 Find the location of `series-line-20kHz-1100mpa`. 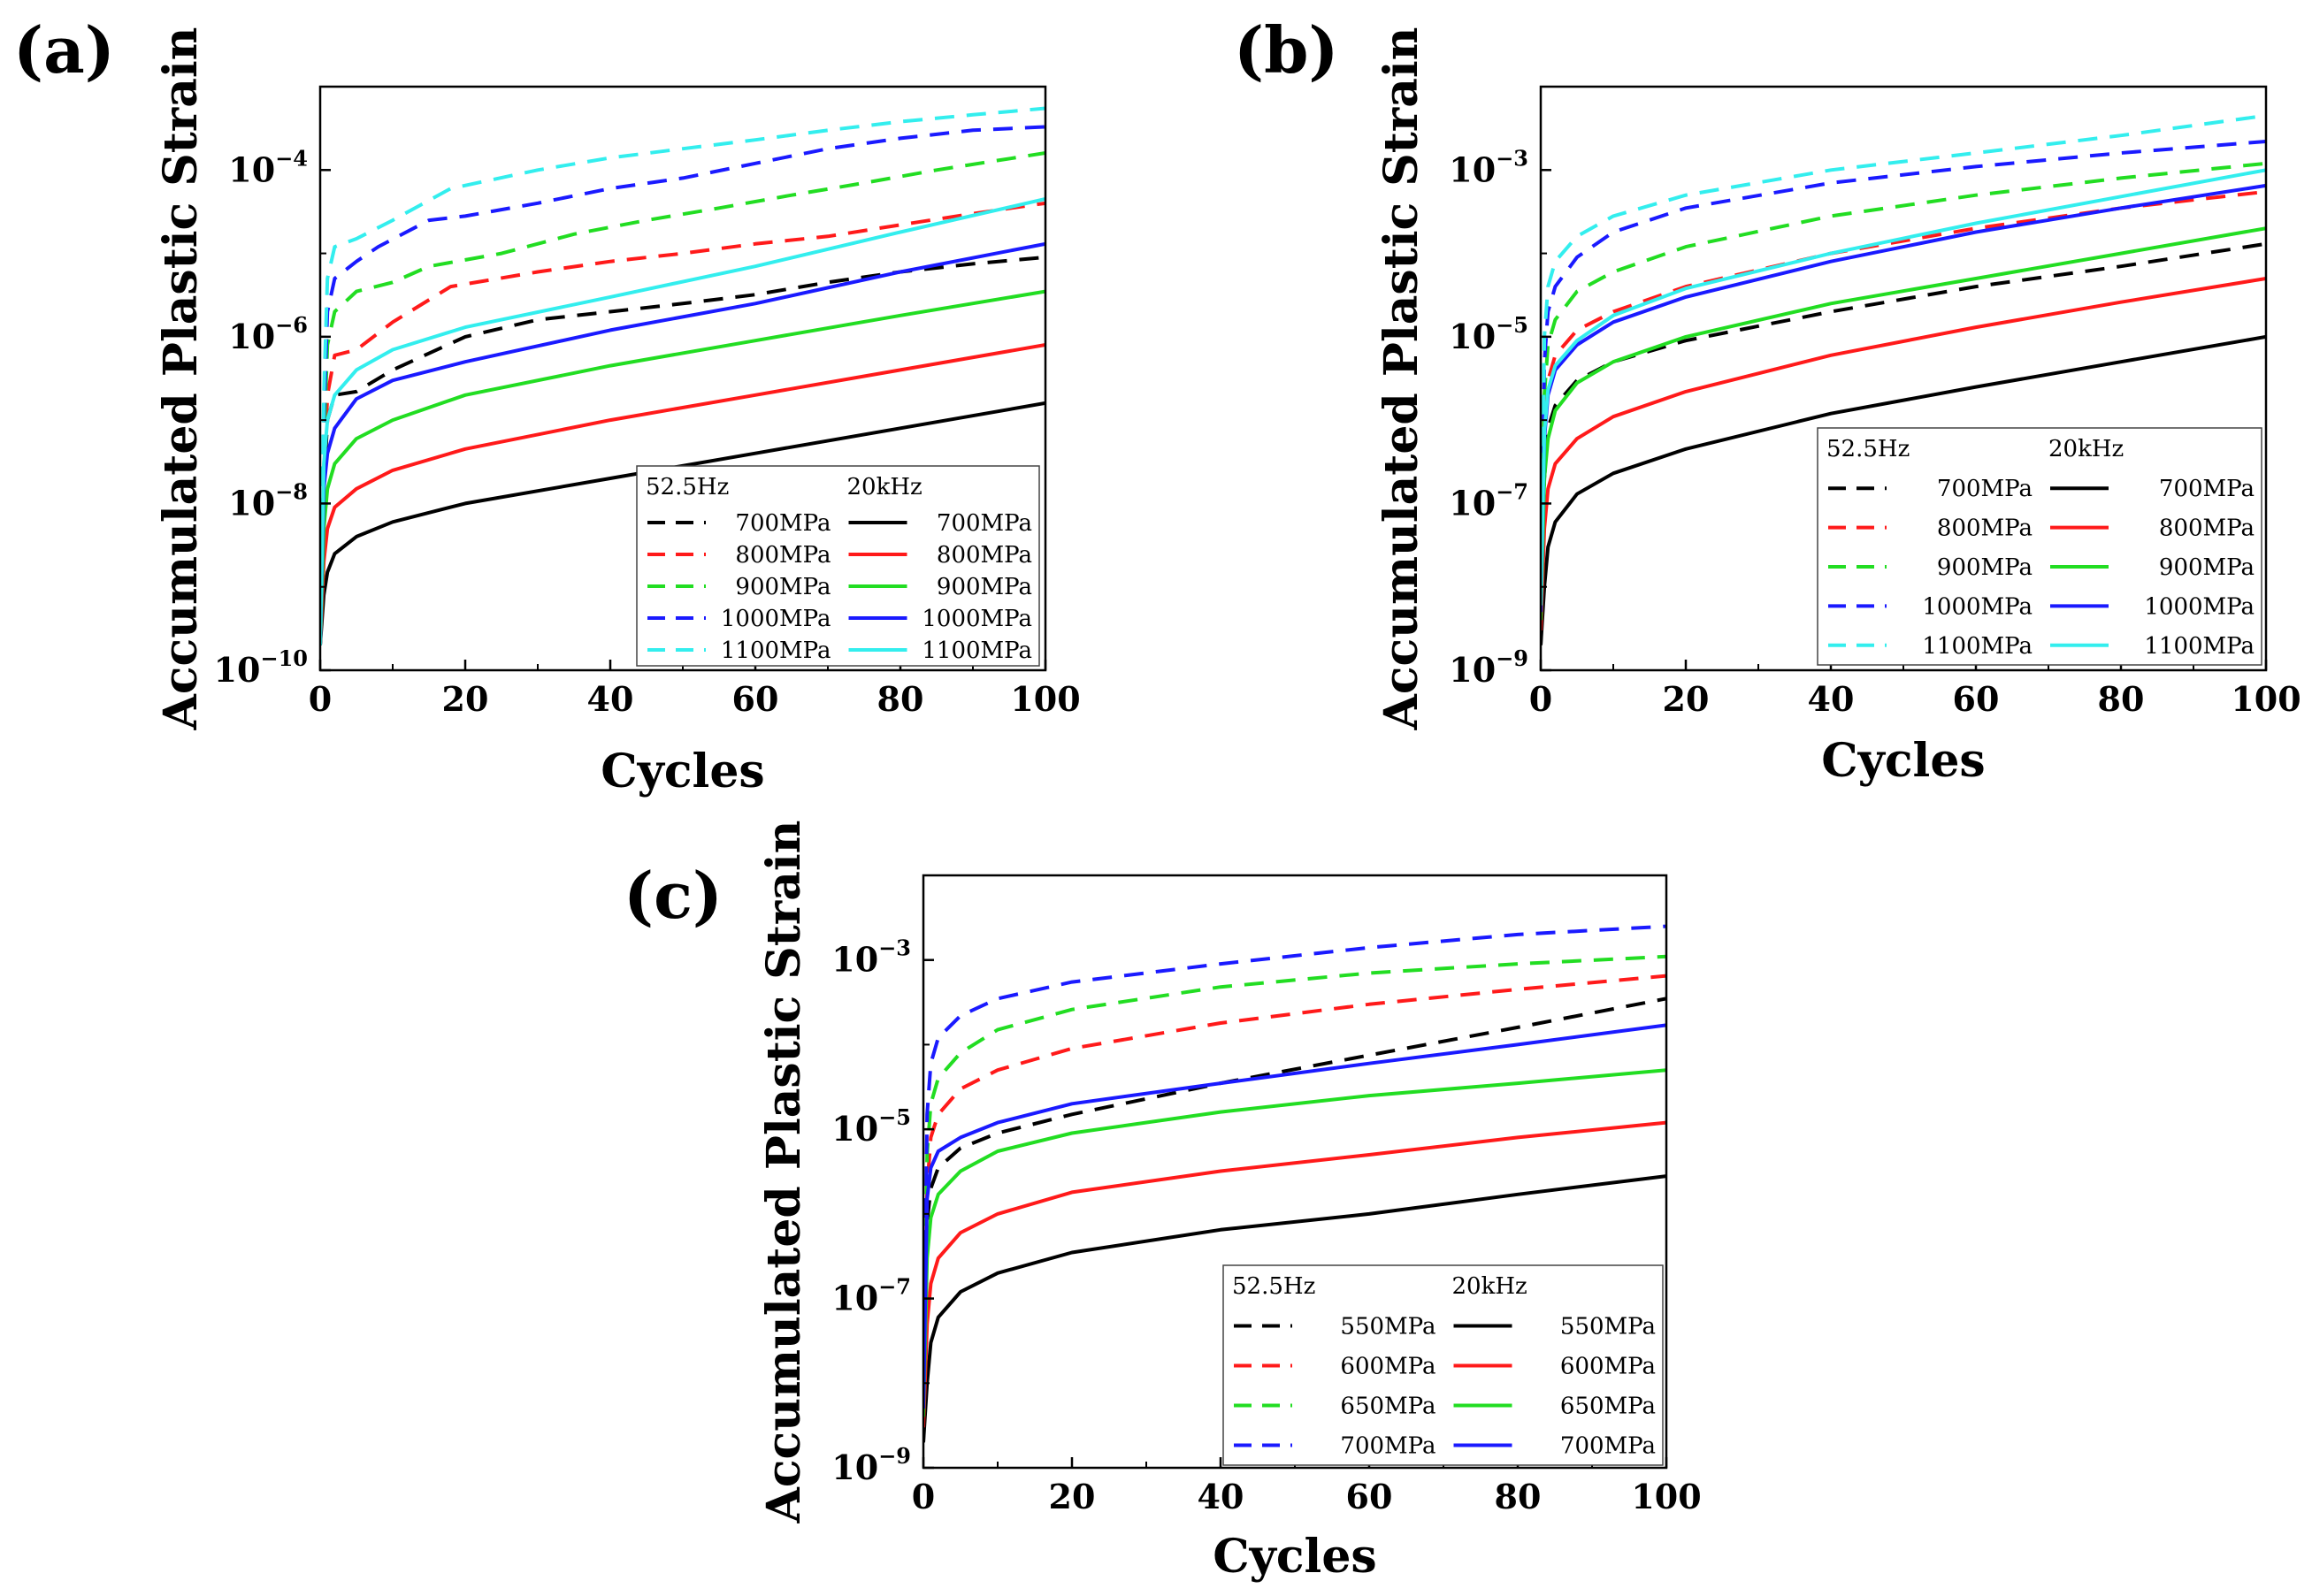

series-line-20kHz-1100mpa is located at coordinates (1903, 387).